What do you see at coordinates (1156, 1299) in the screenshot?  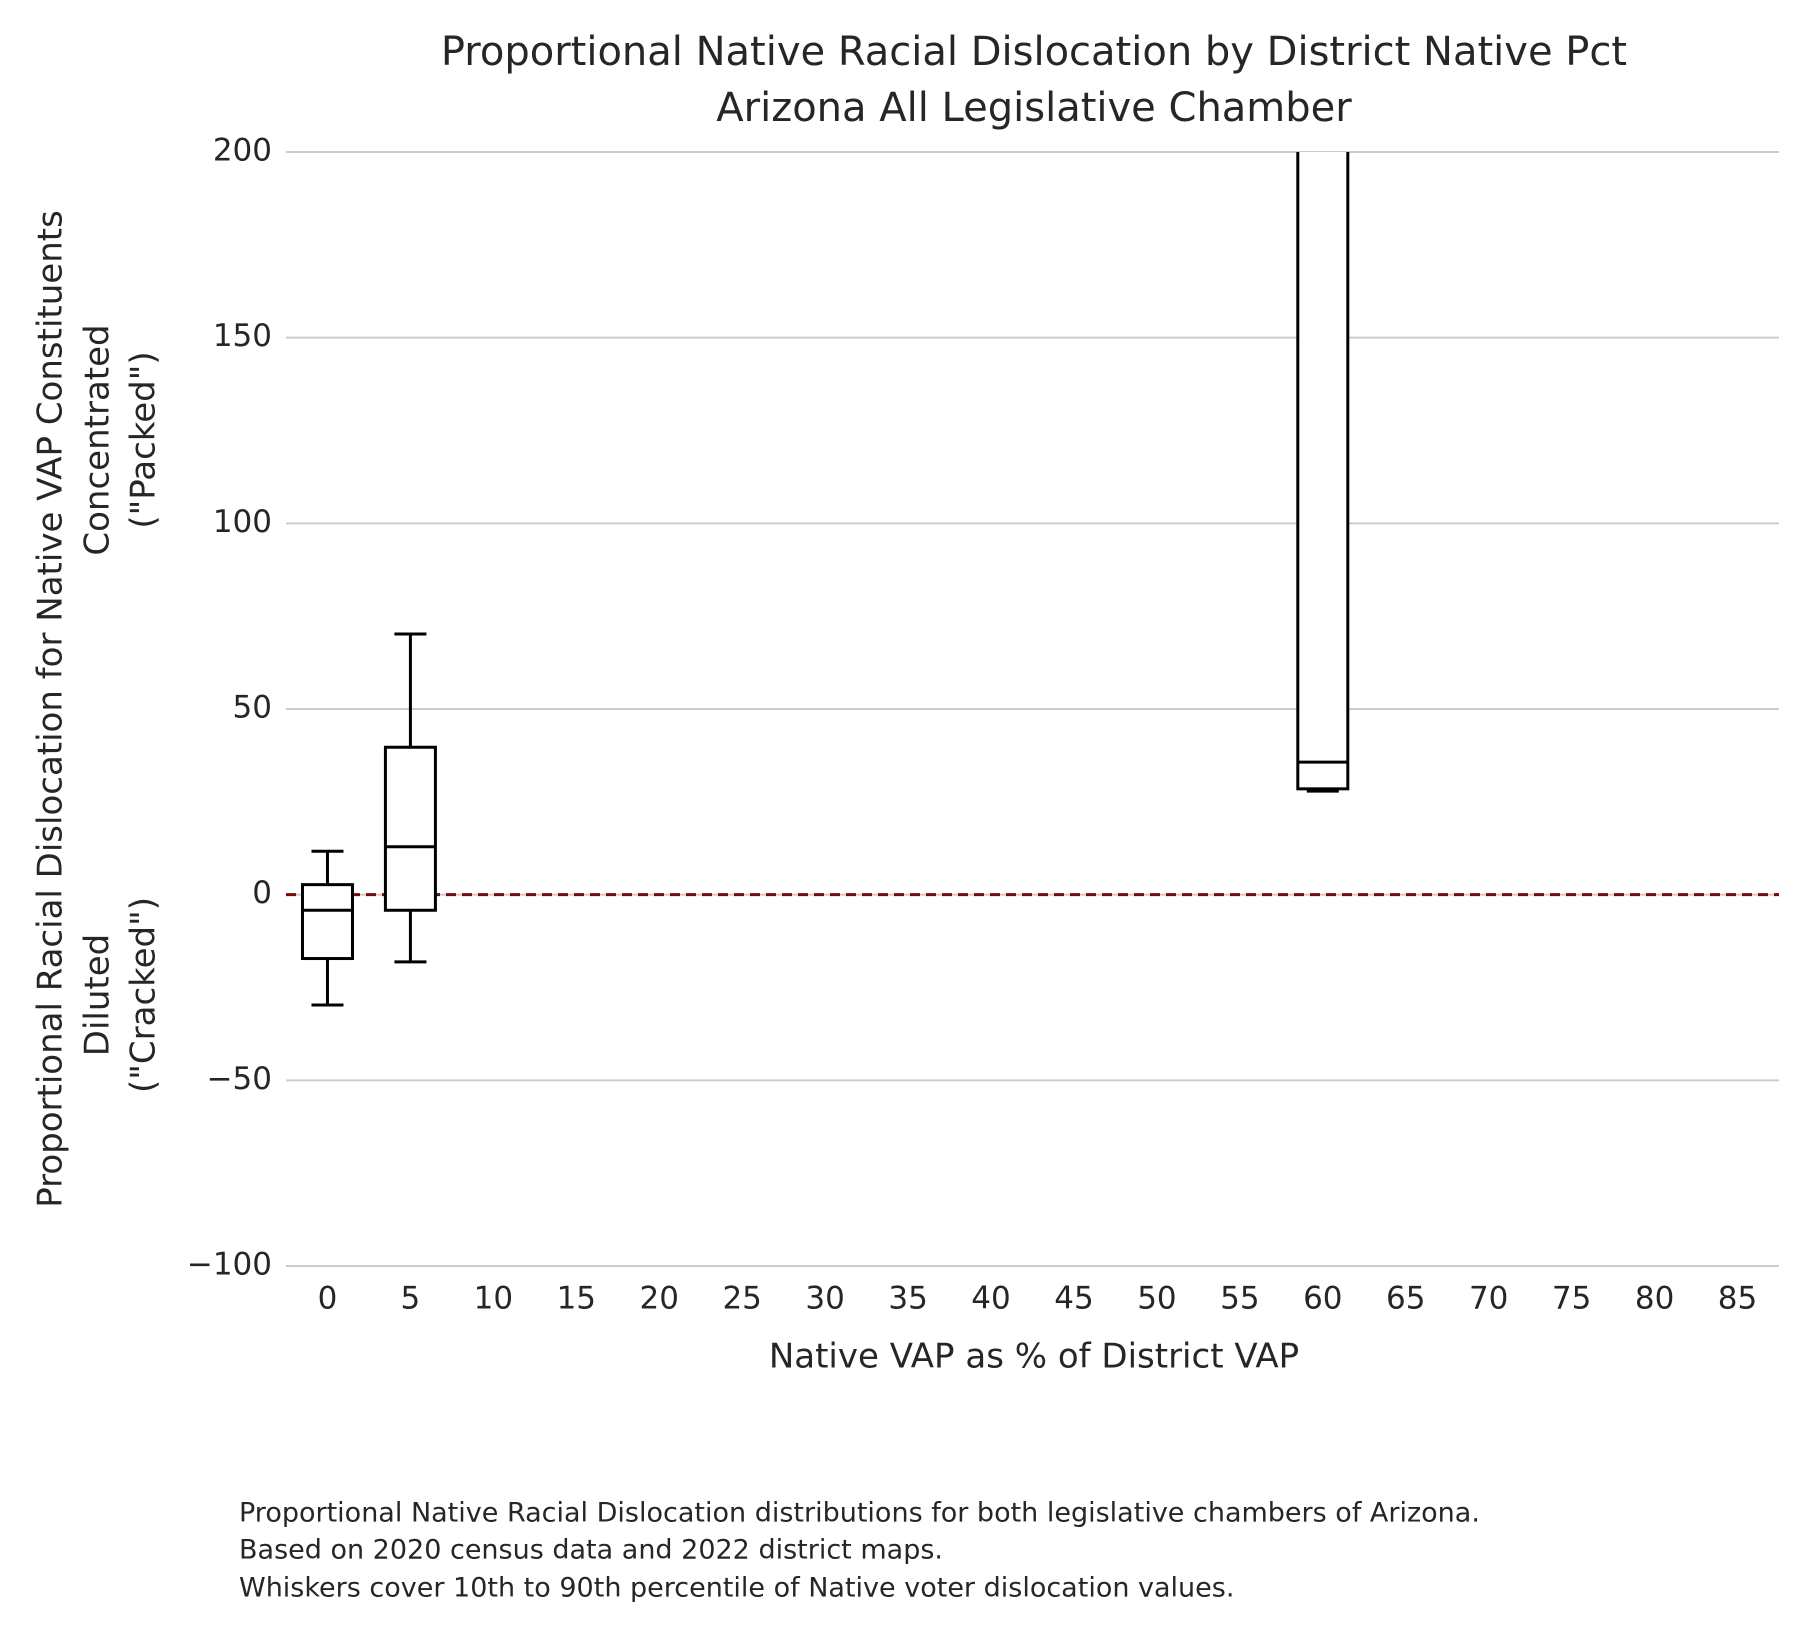 I see `x-tick-label: 50` at bounding box center [1156, 1299].